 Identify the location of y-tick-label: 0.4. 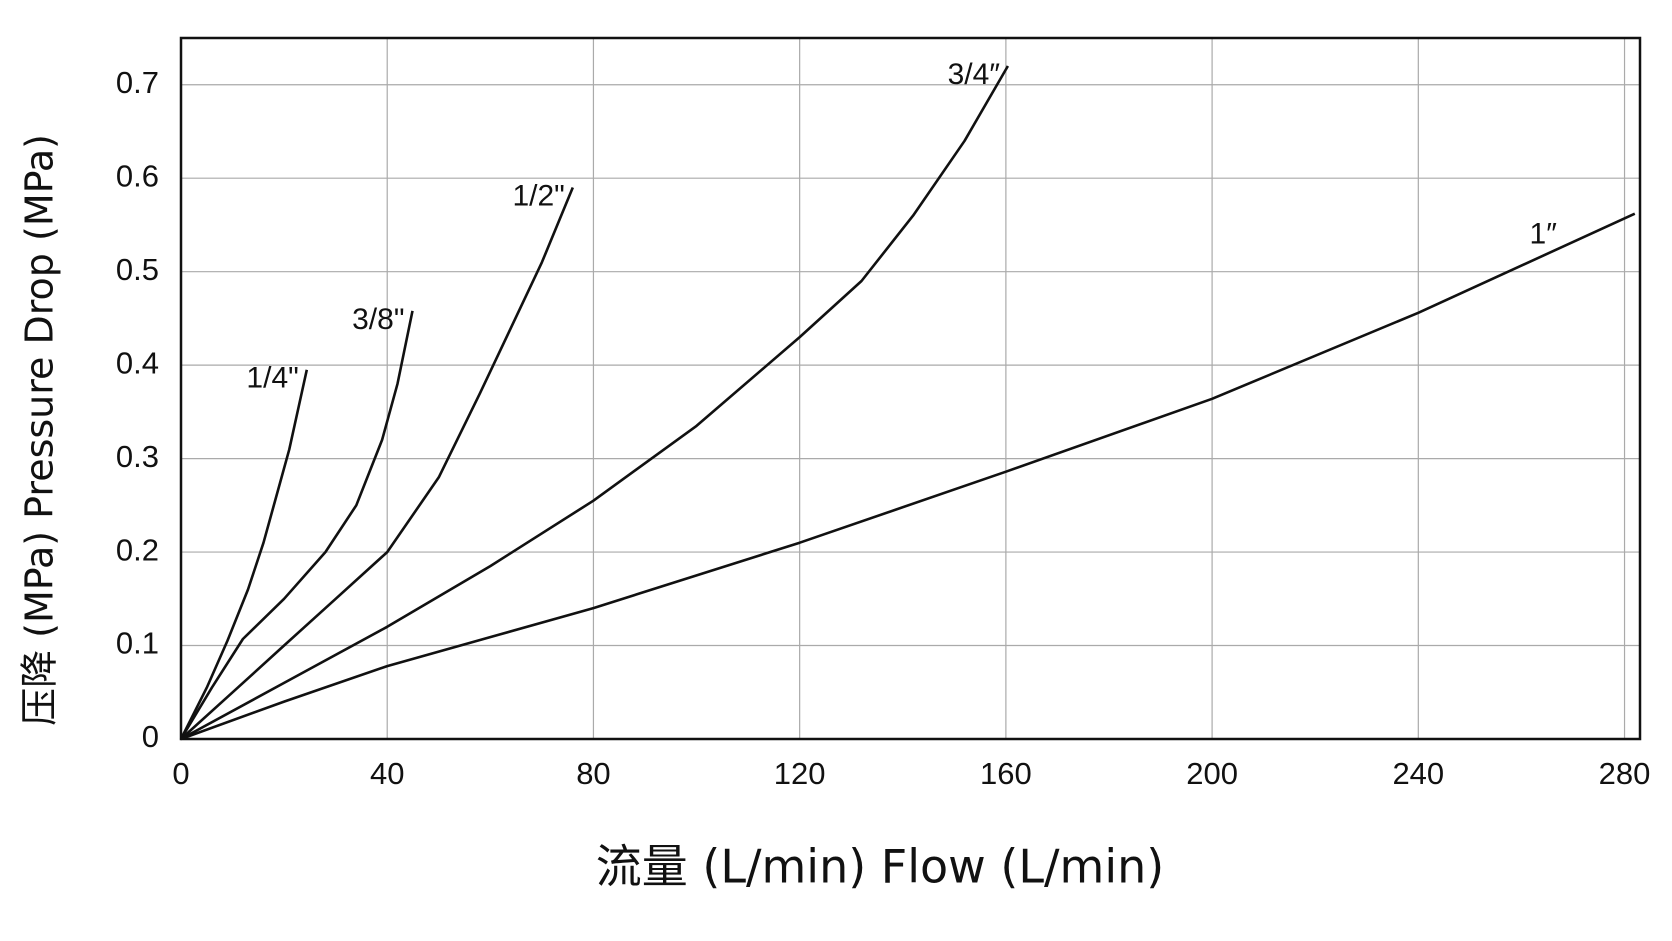
(137, 362).